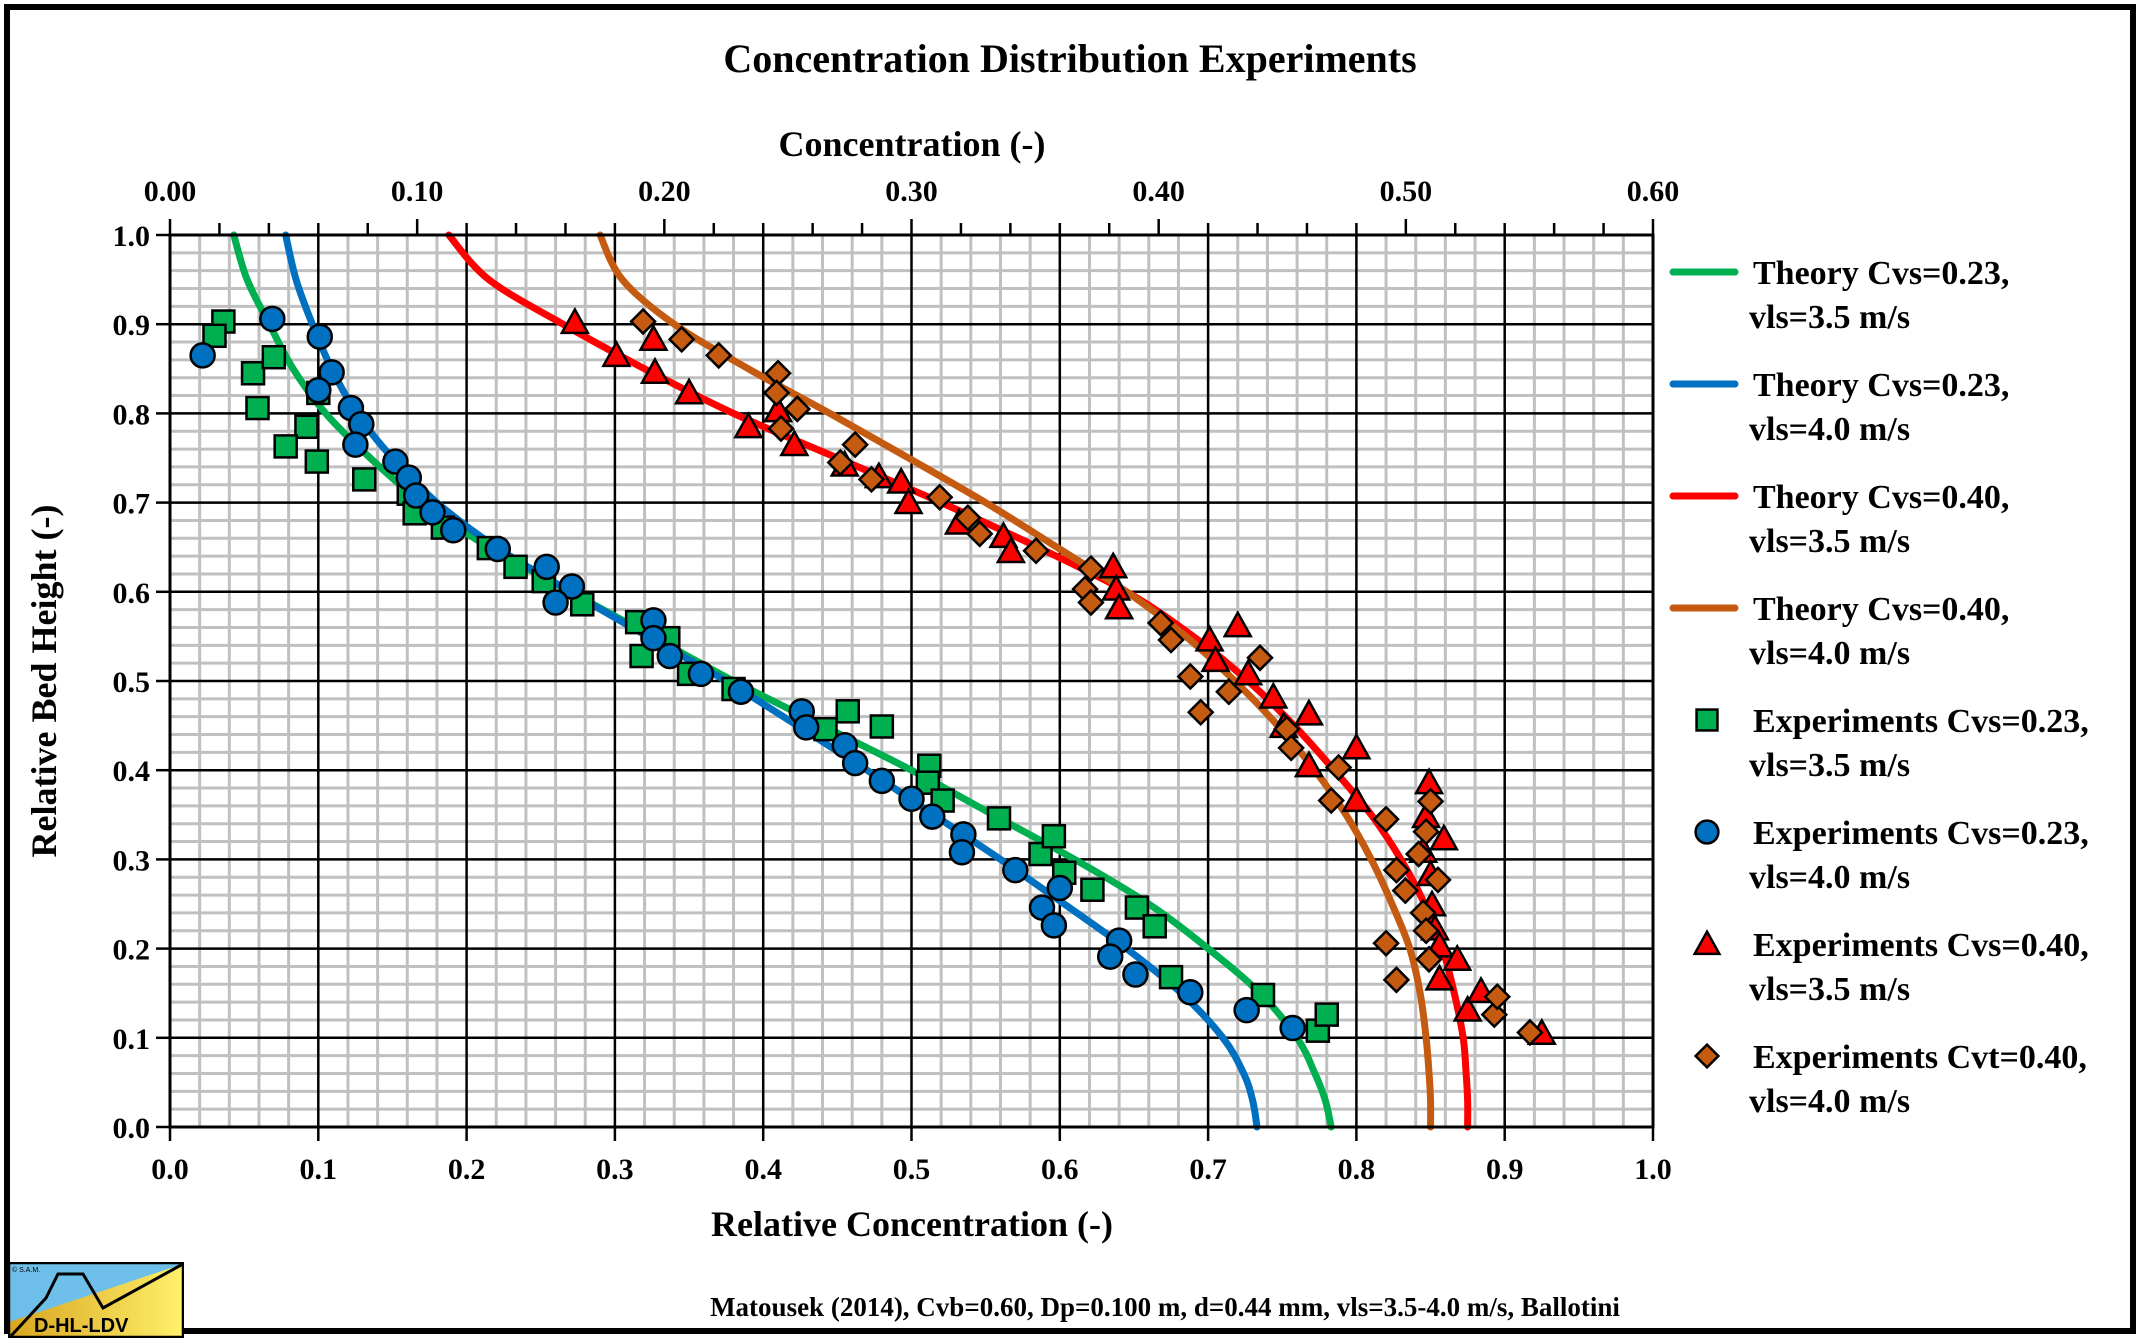 This screenshot has width=2148, height=1344. What do you see at coordinates (132, 771) in the screenshot?
I see `y-tick-label: 0.4` at bounding box center [132, 771].